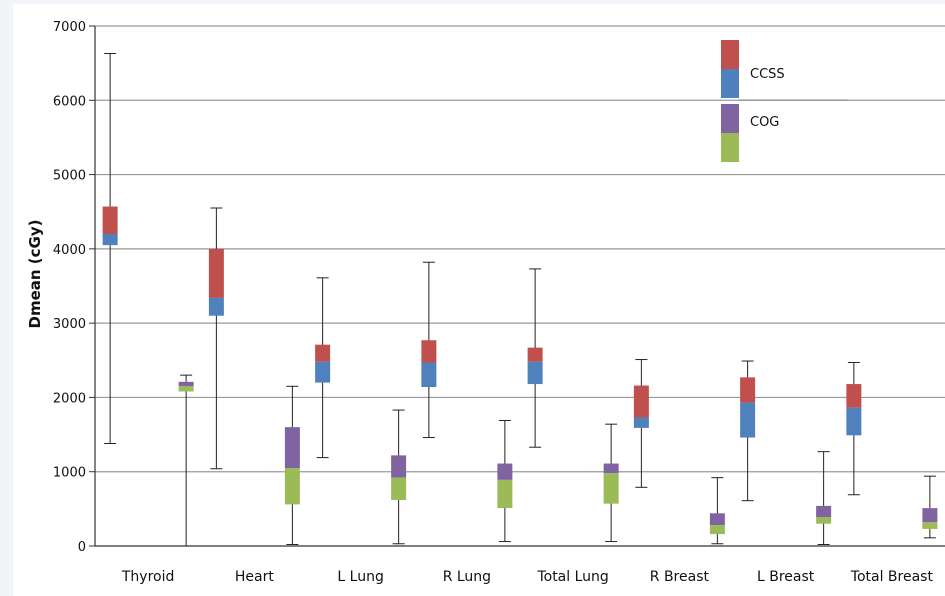  What do you see at coordinates (892, 577) in the screenshot?
I see `x-tick-label: Total Breast` at bounding box center [892, 577].